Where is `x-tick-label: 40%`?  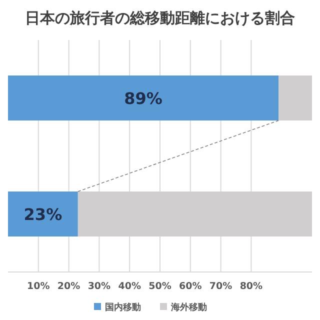 x-tick-label: 40% is located at coordinates (130, 286).